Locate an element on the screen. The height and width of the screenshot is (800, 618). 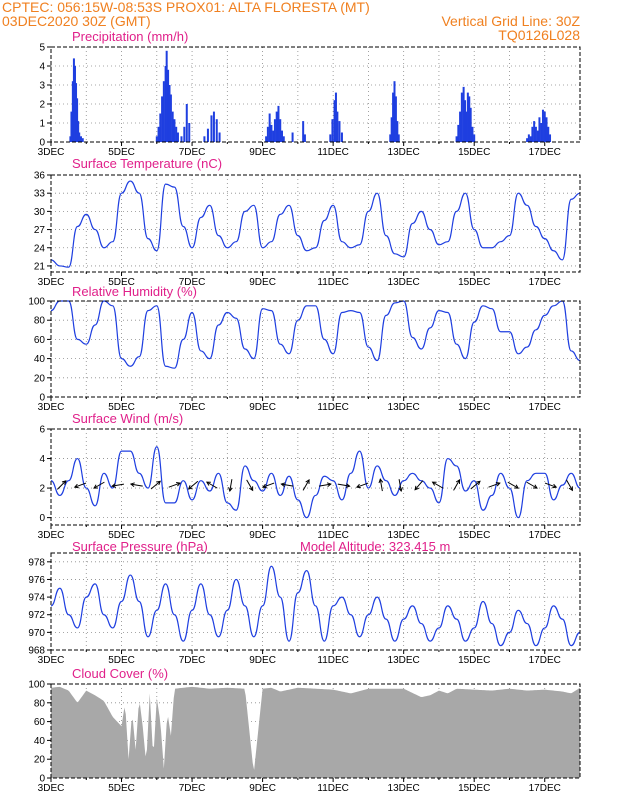
panel-frame is located at coordinates (315, 601).